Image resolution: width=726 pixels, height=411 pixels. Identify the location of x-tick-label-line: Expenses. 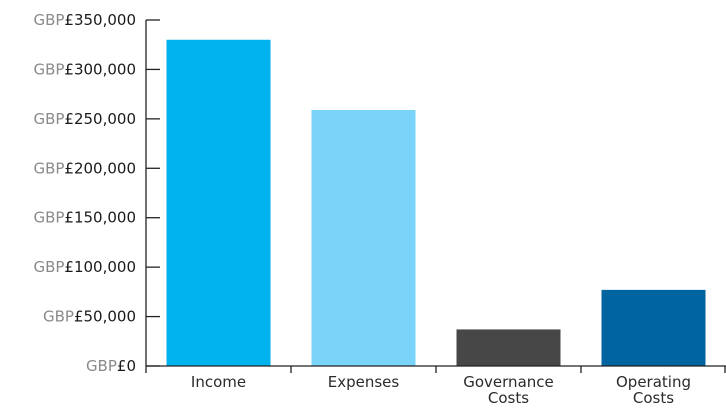
(364, 382).